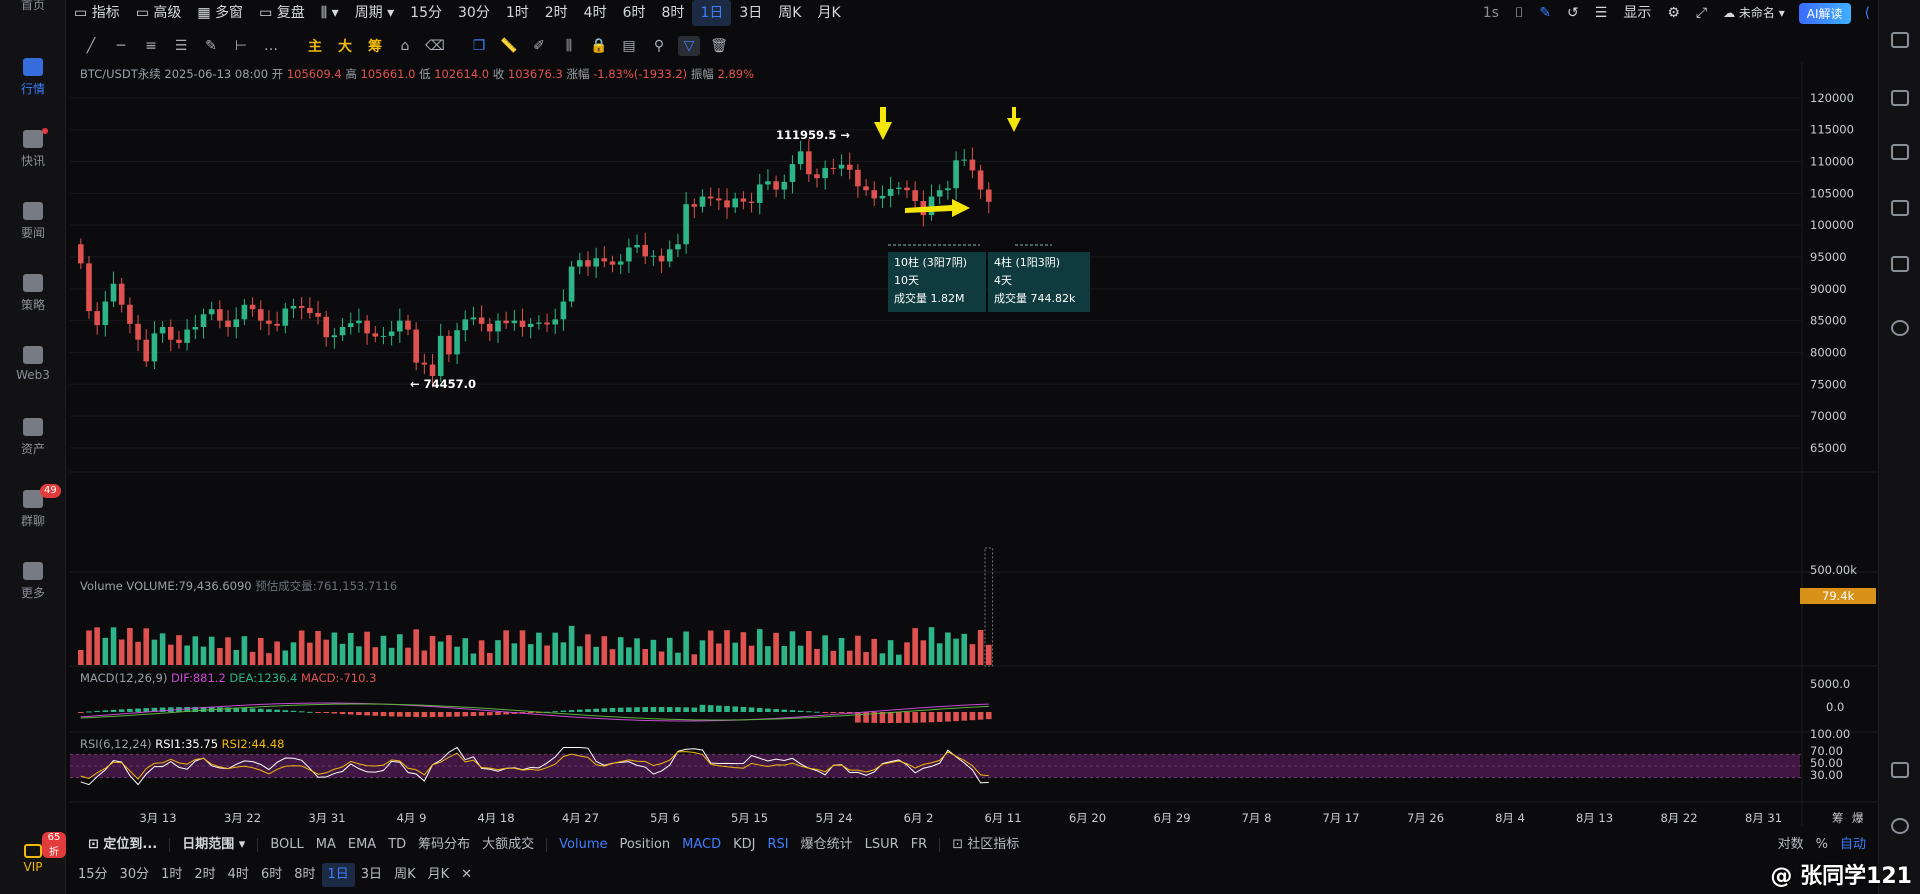 The height and width of the screenshot is (894, 1920). Describe the element at coordinates (1673, 13) in the screenshot. I see `gear-icon: ⚙` at that location.